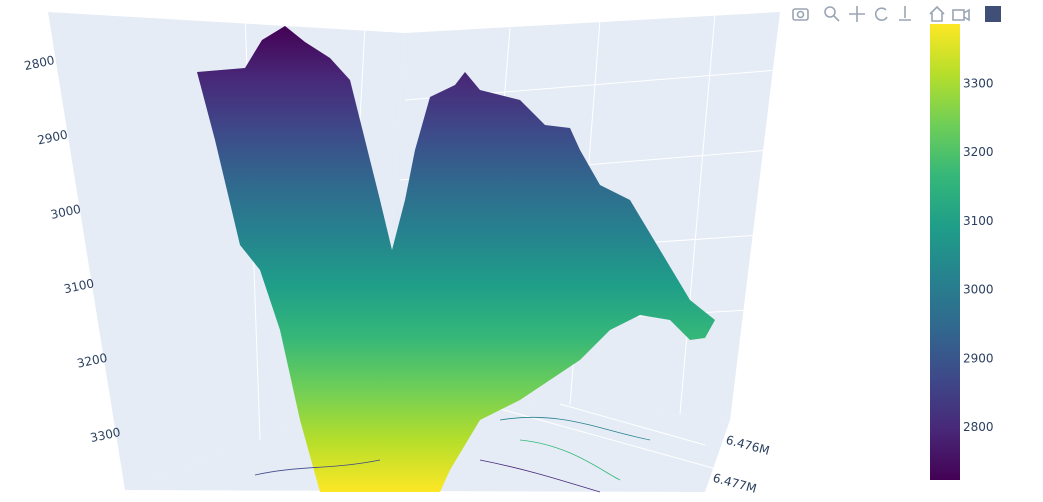 The height and width of the screenshot is (502, 1043). I want to click on colorbar, so click(945, 252).